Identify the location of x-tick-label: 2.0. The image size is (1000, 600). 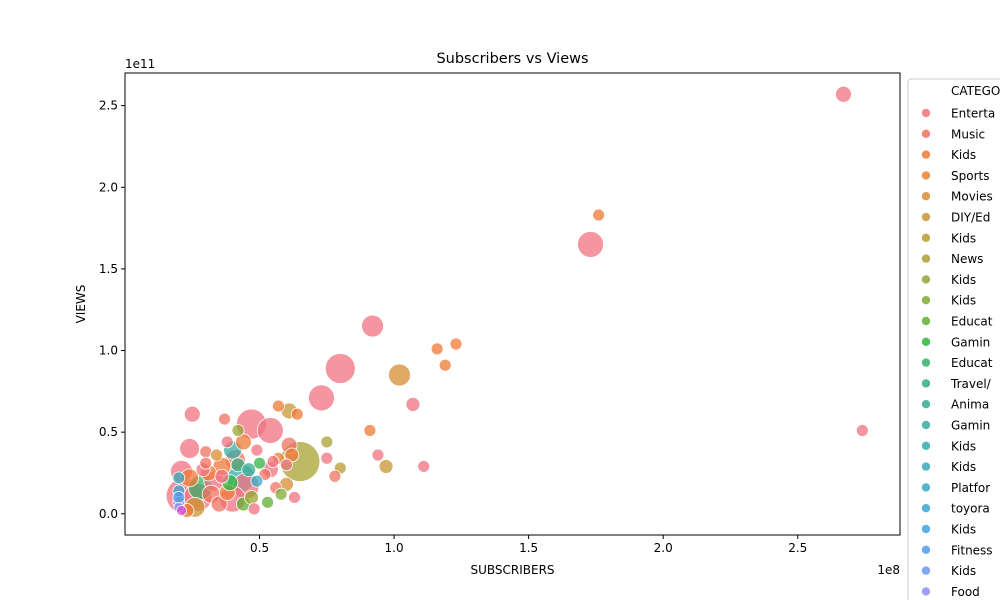
(663, 548).